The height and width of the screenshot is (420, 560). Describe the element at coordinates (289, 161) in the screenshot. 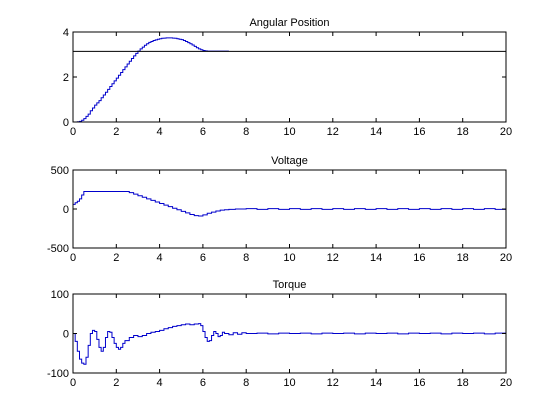

I see `subplot-title: Voltage` at that location.